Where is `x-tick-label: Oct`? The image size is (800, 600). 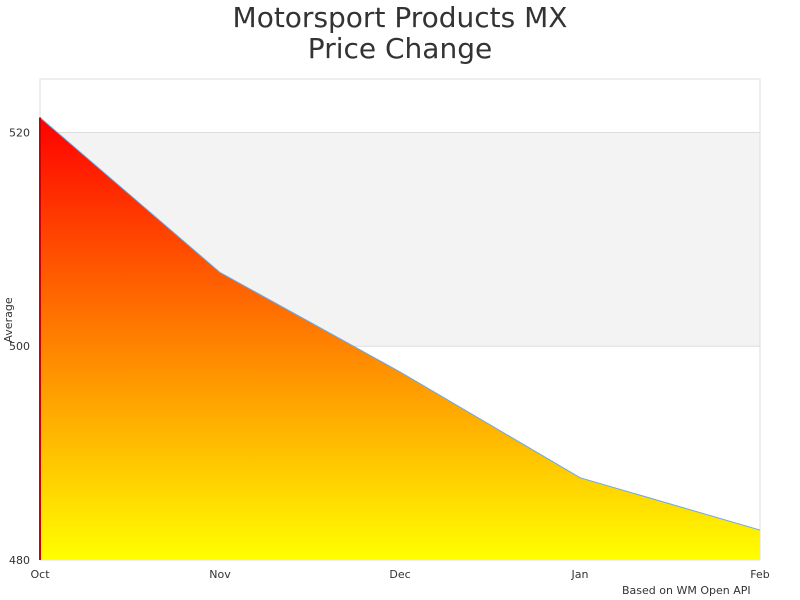 x-tick-label: Oct is located at coordinates (40, 574).